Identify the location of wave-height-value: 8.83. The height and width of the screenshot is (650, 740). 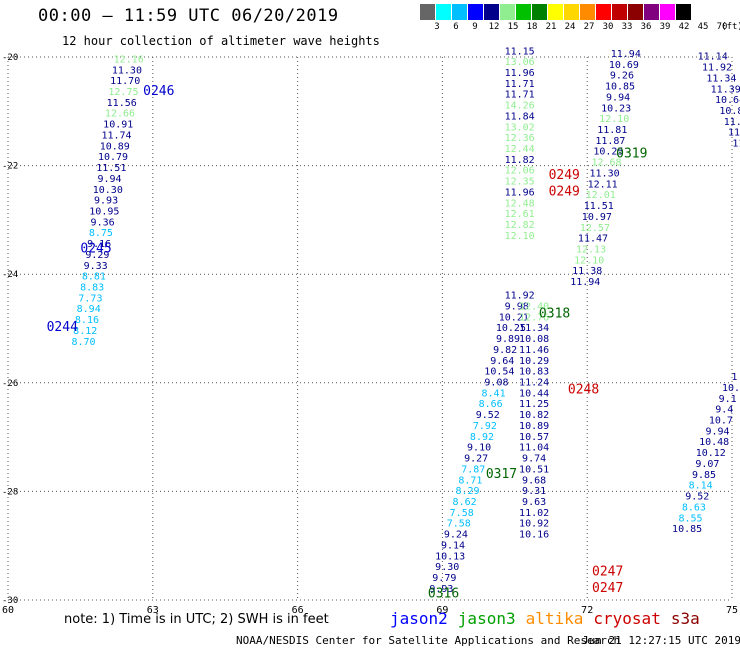
(92, 287).